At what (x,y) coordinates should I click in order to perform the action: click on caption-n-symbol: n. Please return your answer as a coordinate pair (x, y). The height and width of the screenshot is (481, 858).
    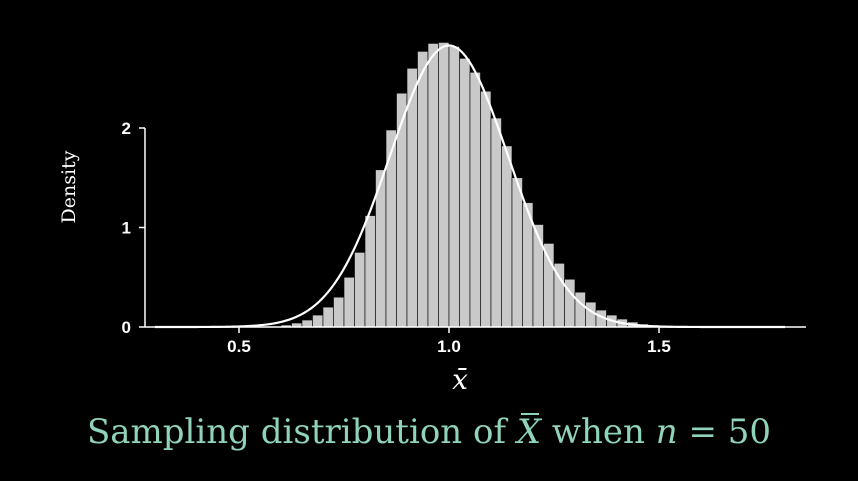
    Looking at the image, I should click on (666, 432).